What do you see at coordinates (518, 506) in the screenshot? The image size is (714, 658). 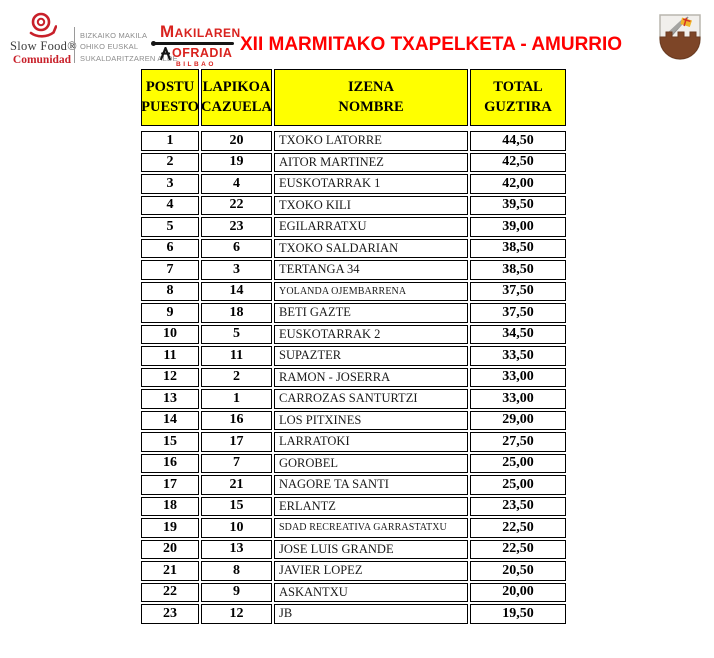 I see `score-cell: 23,50` at bounding box center [518, 506].